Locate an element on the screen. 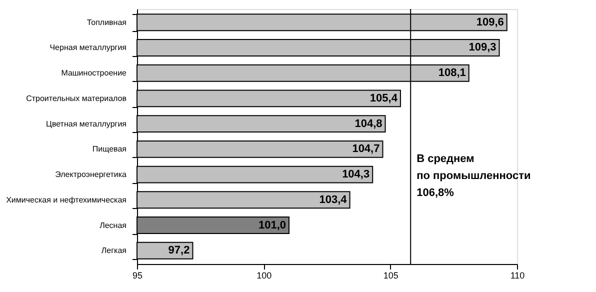  x-tick-label: 100 is located at coordinates (264, 275).